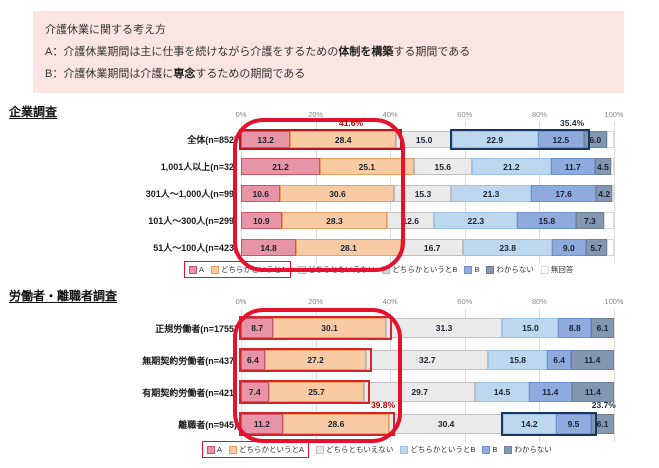 The image size is (659, 468). What do you see at coordinates (427, 166) in the screenshot?
I see `stacked-bar: 21.2 25.1 15.6 21.2 11.7 4.5` at bounding box center [427, 166].